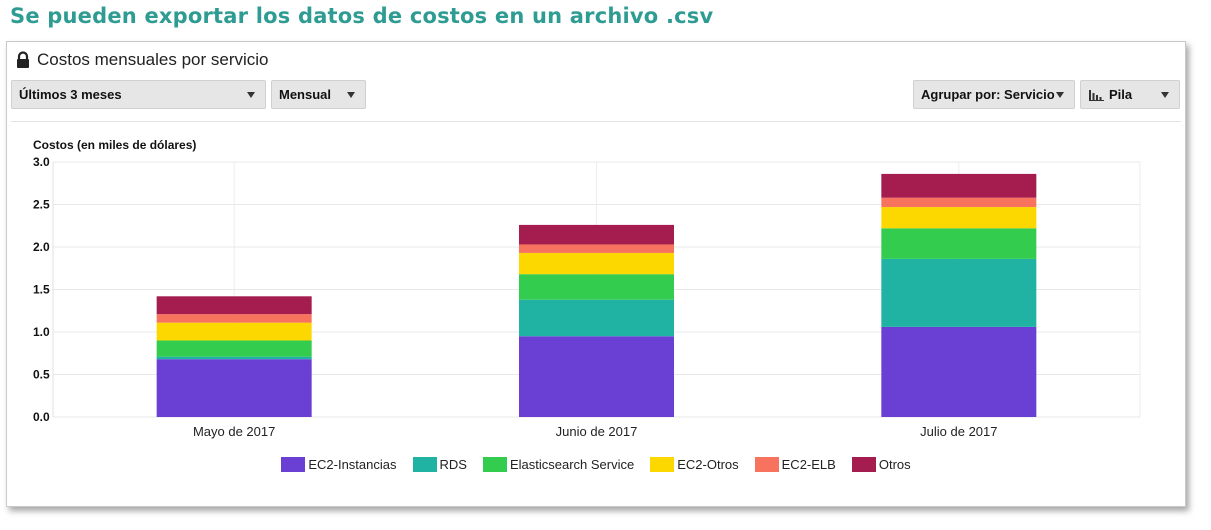 This screenshot has width=1211, height=530. I want to click on y-tick-label: 0.5, so click(41, 375).